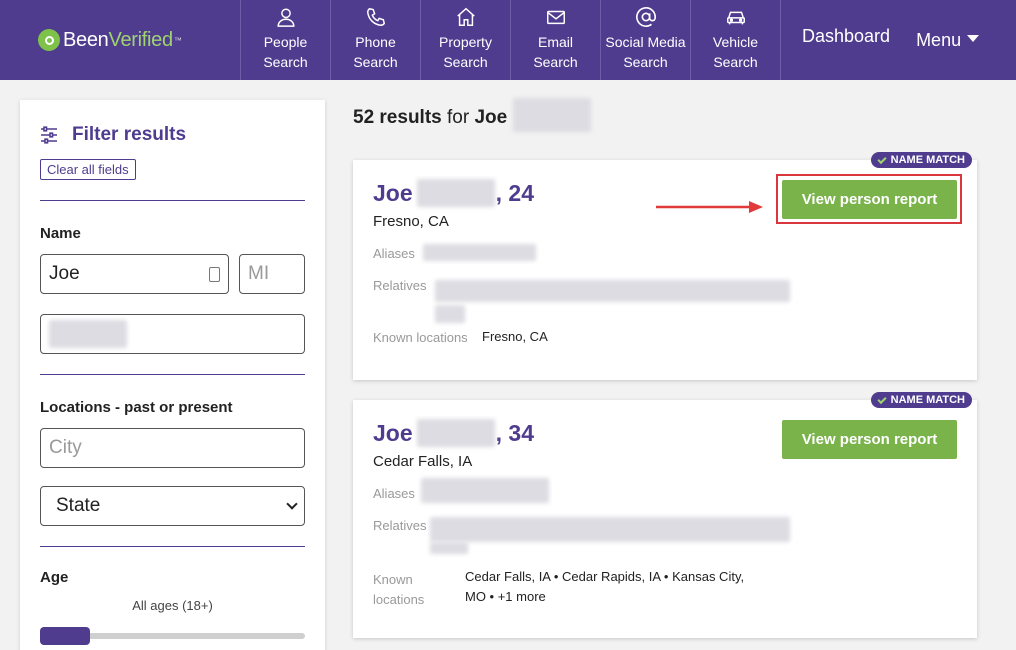  Describe the element at coordinates (973, 38) in the screenshot. I see `caret-down-icon` at that location.